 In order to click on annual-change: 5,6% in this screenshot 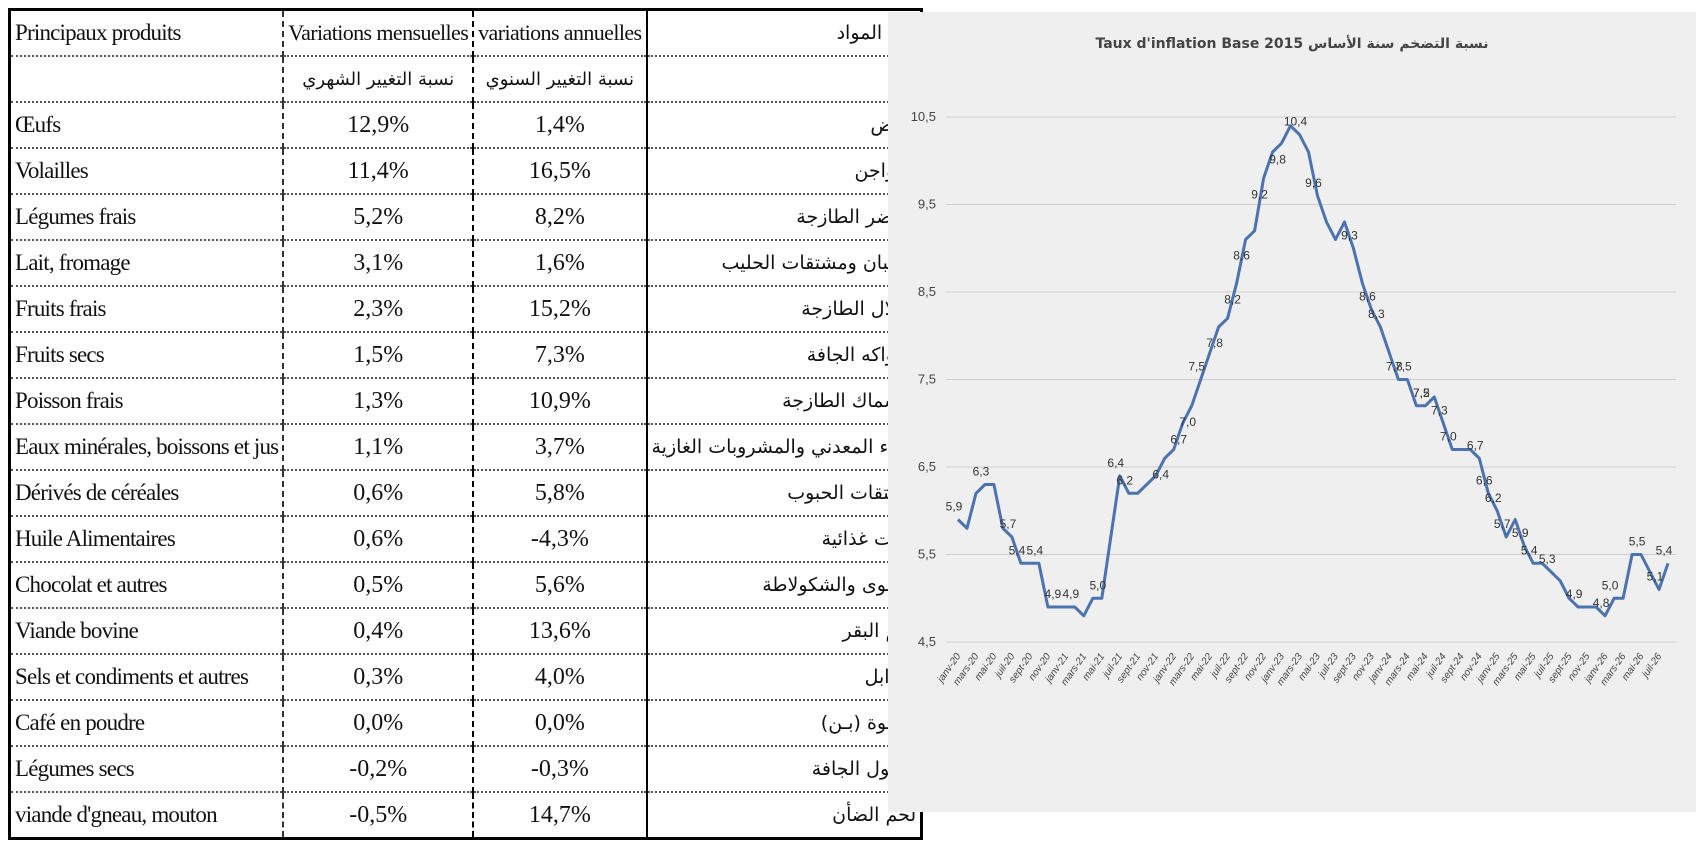, I will do `click(560, 585)`.